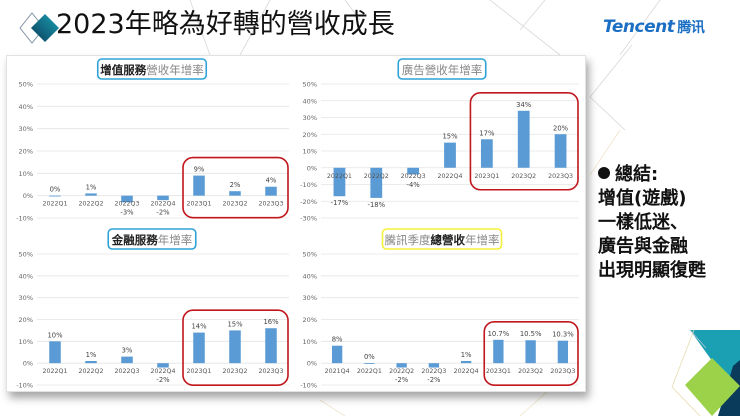 The image size is (740, 416). What do you see at coordinates (235, 185) in the screenshot?
I see `data-label: 2%` at bounding box center [235, 185].